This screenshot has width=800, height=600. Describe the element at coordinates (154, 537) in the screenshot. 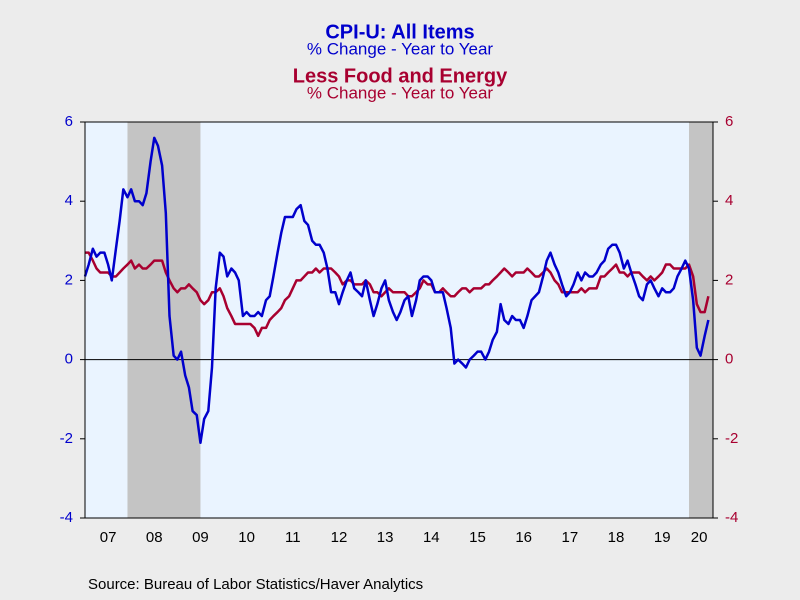

I see `x-tick-label: 08` at that location.